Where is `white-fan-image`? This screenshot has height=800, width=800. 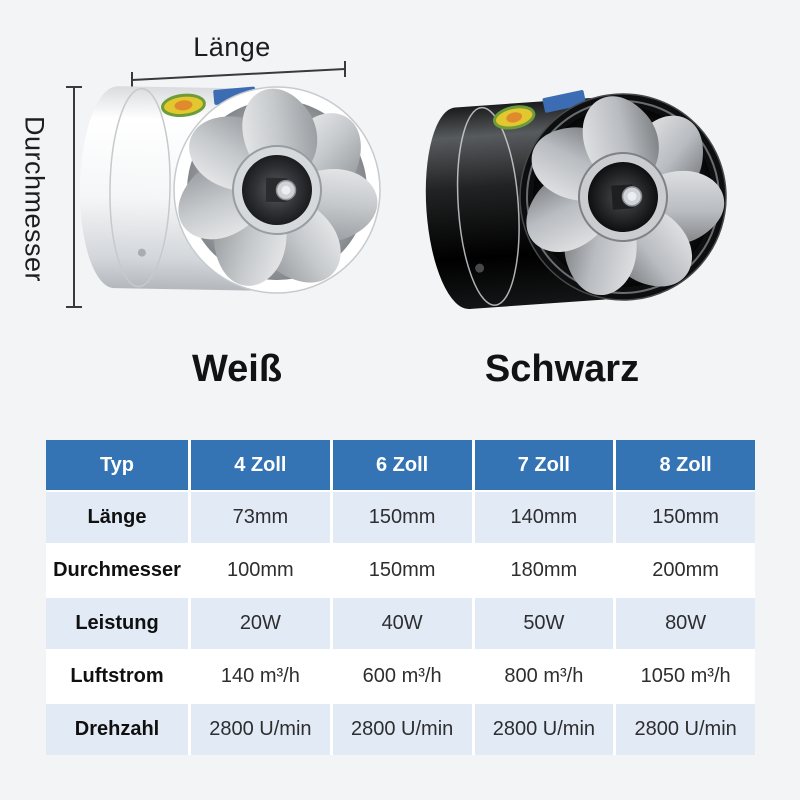
white-fan-image is located at coordinates (234, 186).